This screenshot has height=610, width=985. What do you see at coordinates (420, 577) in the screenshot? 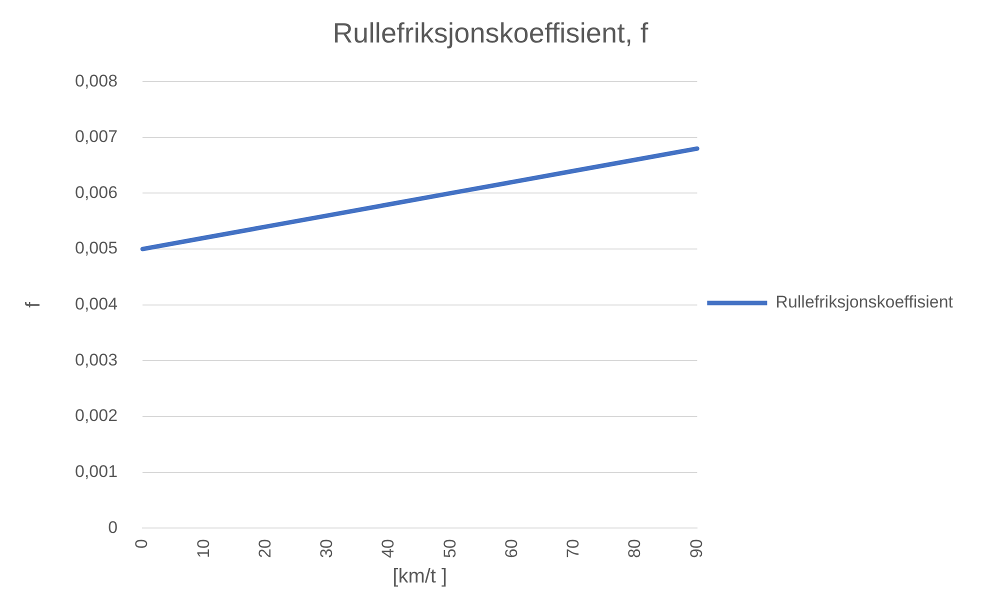
I see `x-axis-title: [km/t ]` at bounding box center [420, 577].